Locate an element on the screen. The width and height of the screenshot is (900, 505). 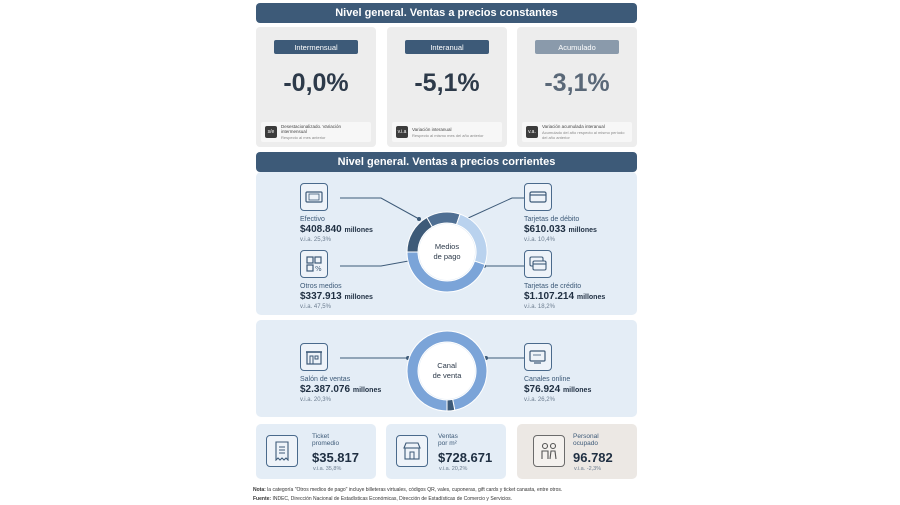
donut-label-line1: Medios is located at coordinates (447, 246).